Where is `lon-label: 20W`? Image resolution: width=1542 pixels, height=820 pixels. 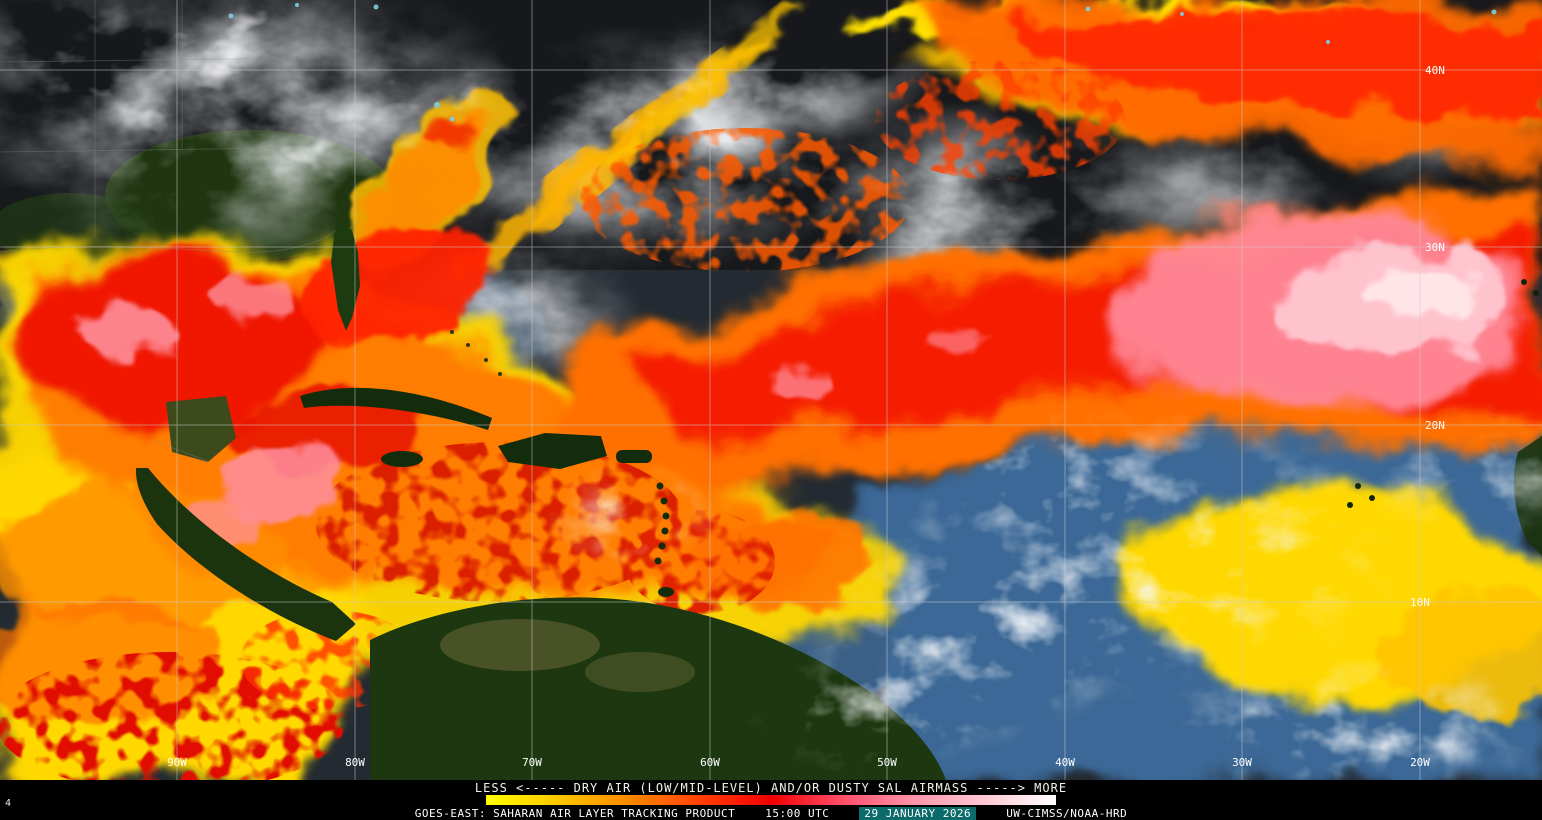
lon-label: 20W is located at coordinates (1420, 762).